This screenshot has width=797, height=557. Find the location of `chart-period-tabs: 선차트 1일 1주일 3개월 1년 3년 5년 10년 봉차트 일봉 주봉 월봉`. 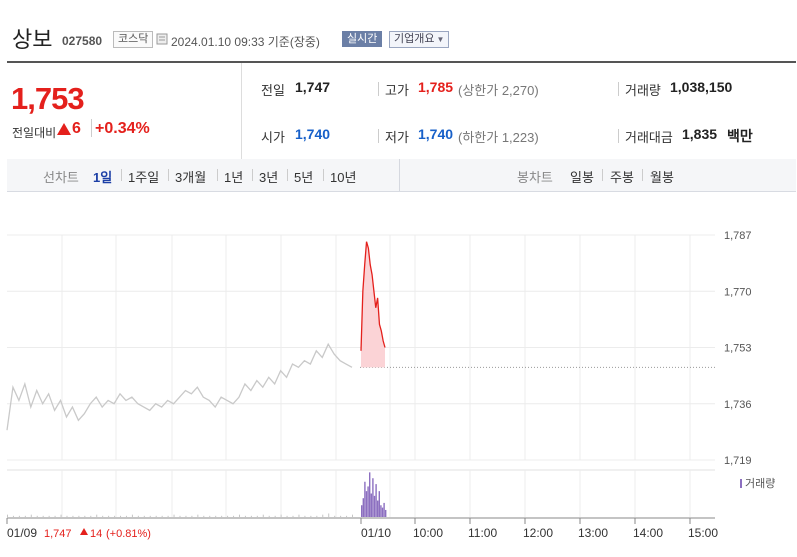

chart-period-tabs: 선차트 1일 1주일 3개월 1년 3년 5년 10년 봉차트 일봉 주봉 월봉 is located at coordinates (401, 175).